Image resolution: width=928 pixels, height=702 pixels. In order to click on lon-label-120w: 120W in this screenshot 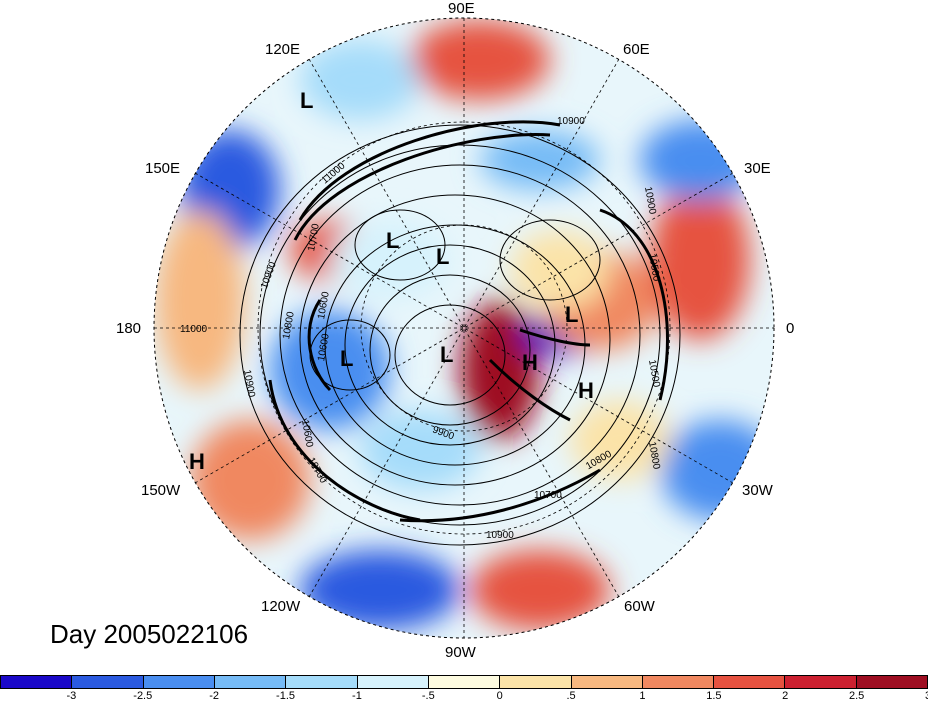, I will do `click(281, 606)`.